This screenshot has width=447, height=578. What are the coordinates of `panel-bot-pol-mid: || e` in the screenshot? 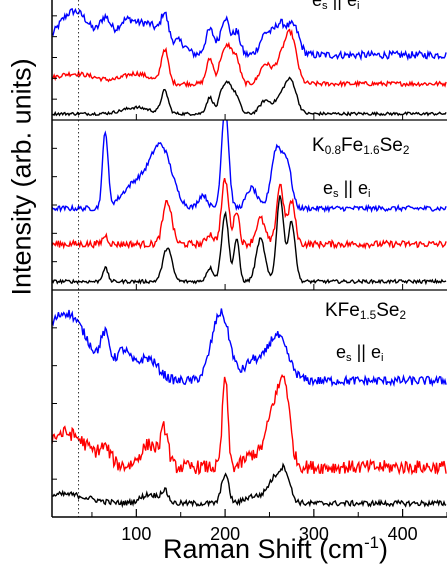 It's located at (366, 352).